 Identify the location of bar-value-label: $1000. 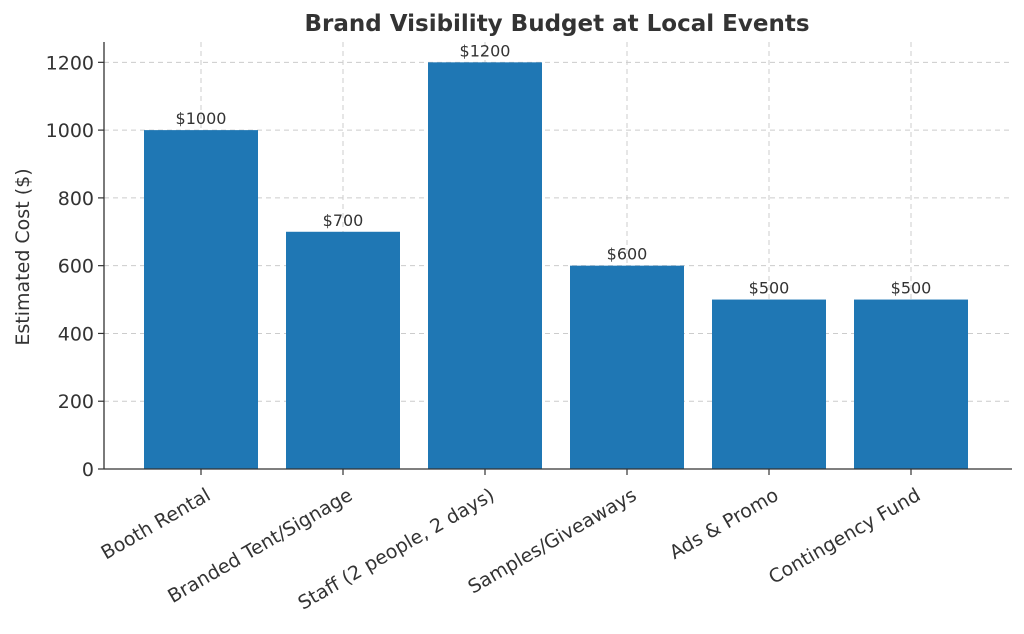
(201, 118).